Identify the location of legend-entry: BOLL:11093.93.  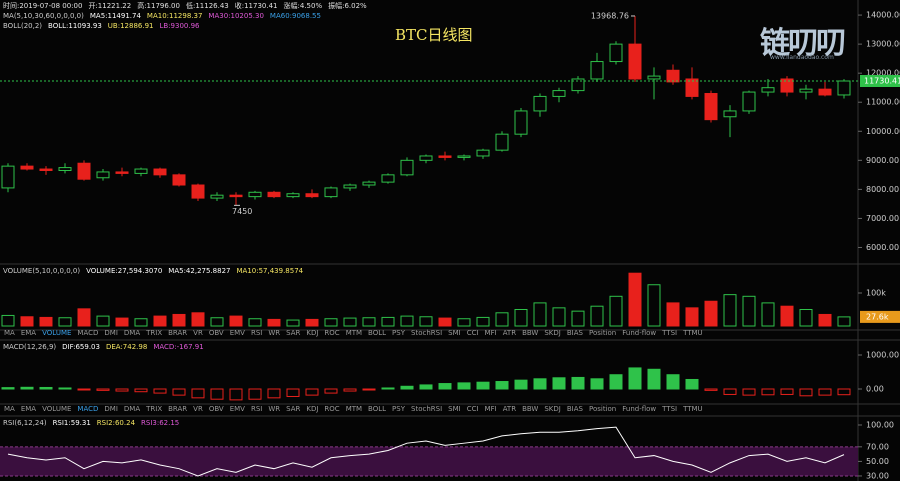
(75, 26).